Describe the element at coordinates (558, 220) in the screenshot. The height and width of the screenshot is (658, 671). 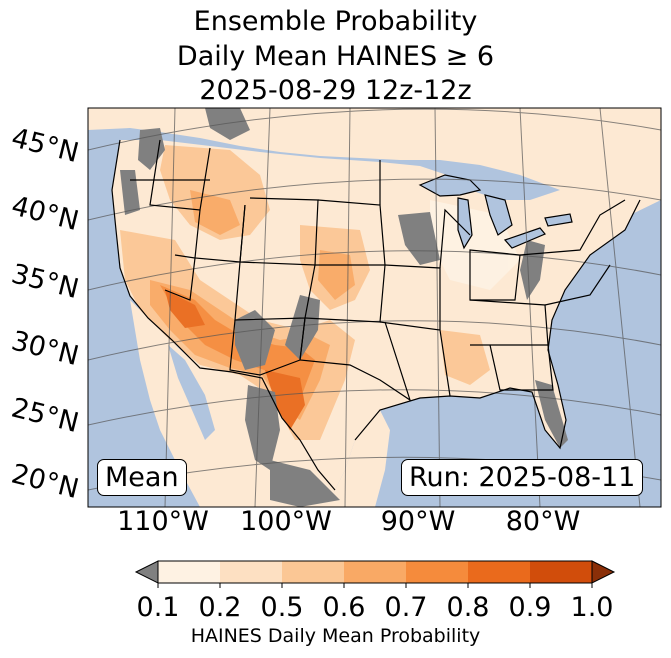
I see `lake-ontario` at that location.